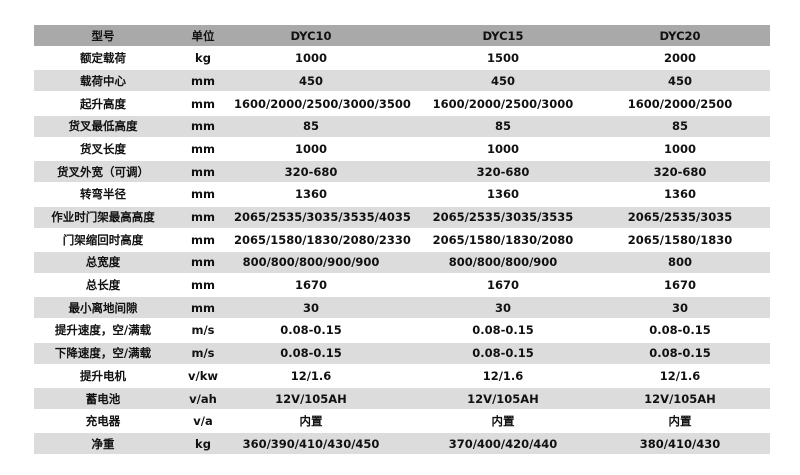 The image size is (800, 475). I want to click on cell-model: 最小离地间隙, so click(103, 307).